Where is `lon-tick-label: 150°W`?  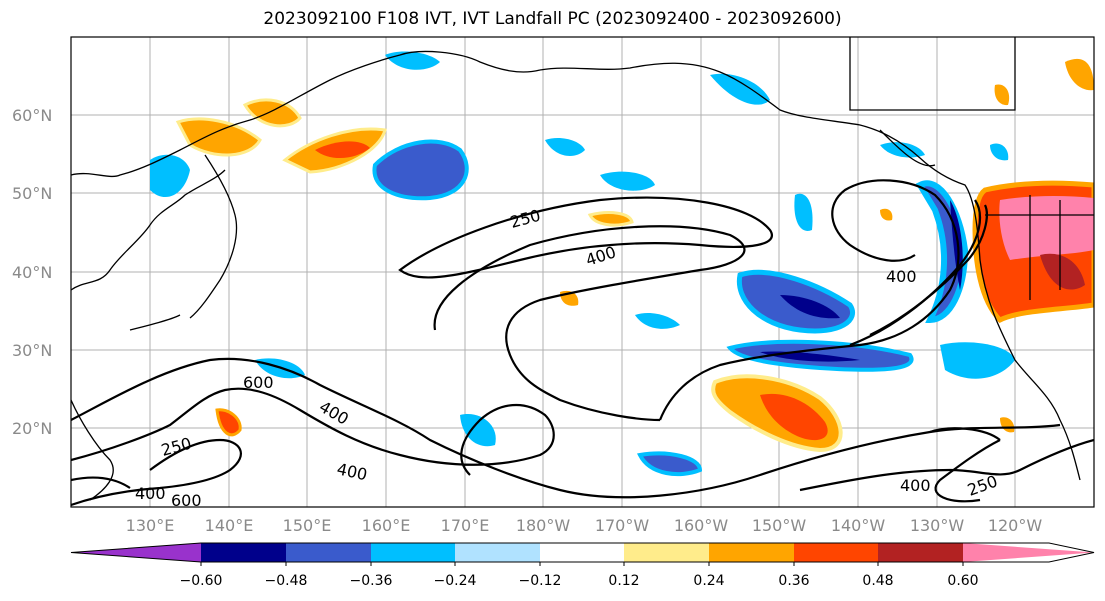 lon-tick-label: 150°W is located at coordinates (779, 525).